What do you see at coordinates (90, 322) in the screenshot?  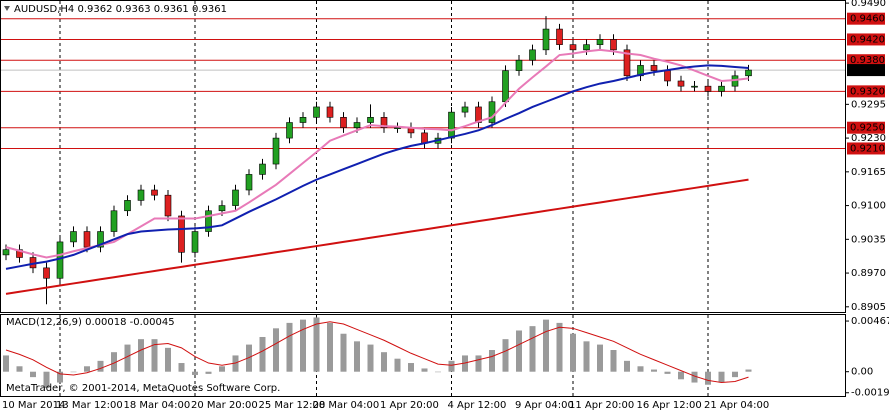 I see `macd-title: MACD(12,26,9) 0.00018 -0.00045` at bounding box center [90, 322].